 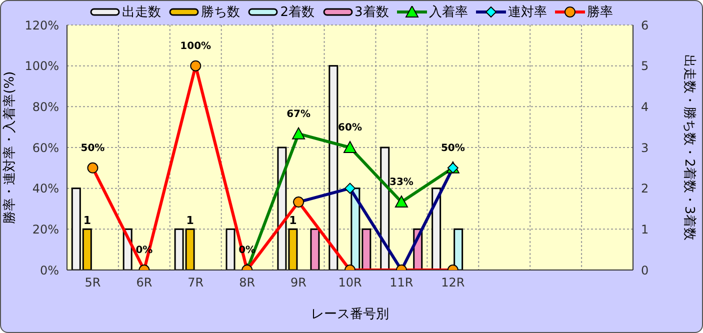 What do you see at coordinates (247, 283) in the screenshot?
I see `x-tick-label: 8R` at bounding box center [247, 283].